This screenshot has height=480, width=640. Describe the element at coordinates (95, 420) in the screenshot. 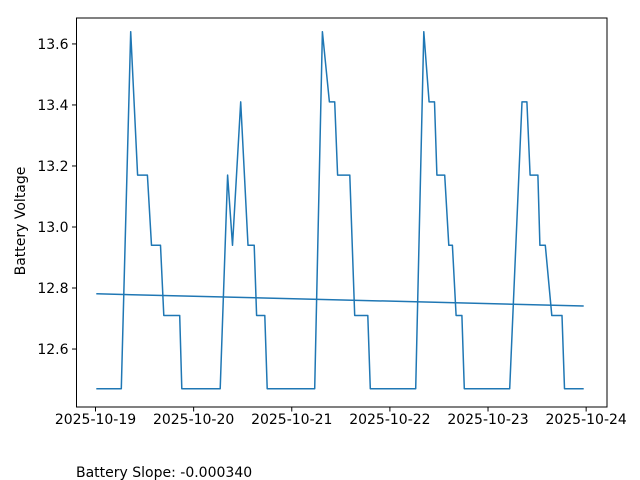

I see `x-tick-label: 2025-10-19` at that location.